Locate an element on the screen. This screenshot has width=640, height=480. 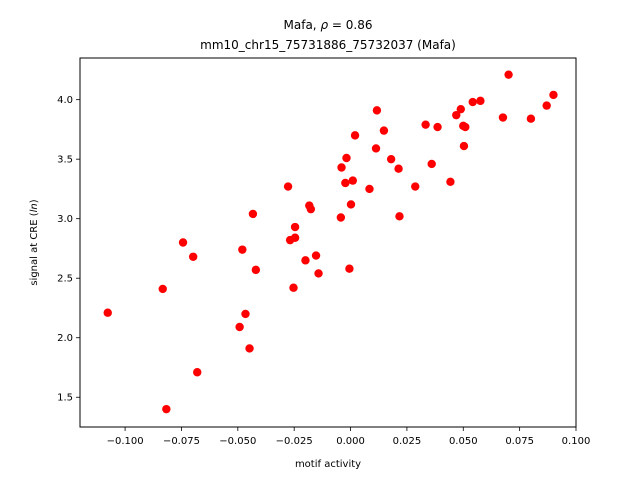
x-tick-label: −0.025 is located at coordinates (294, 441).